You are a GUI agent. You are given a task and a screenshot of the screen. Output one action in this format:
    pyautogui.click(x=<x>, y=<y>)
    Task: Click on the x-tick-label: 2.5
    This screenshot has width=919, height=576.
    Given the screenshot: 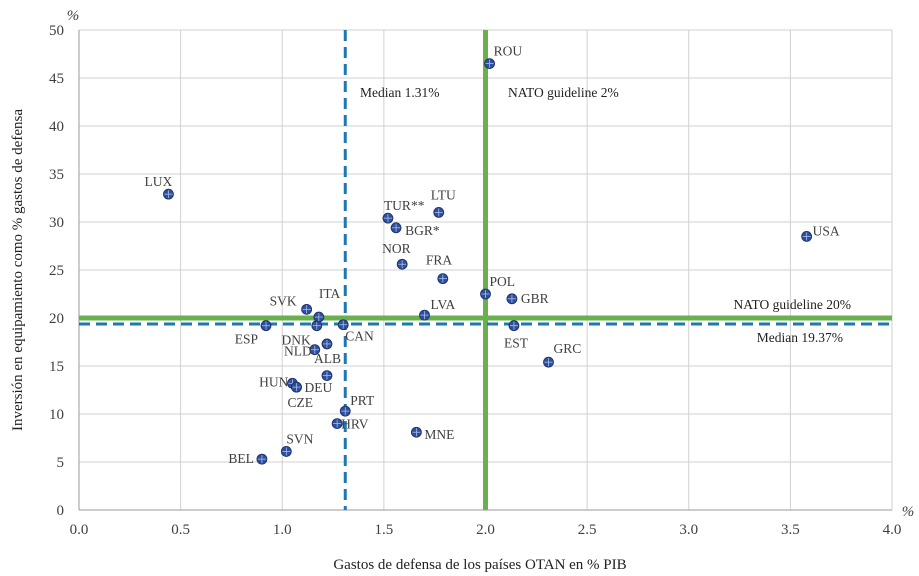 What is the action you would take?
    pyautogui.click(x=587, y=530)
    